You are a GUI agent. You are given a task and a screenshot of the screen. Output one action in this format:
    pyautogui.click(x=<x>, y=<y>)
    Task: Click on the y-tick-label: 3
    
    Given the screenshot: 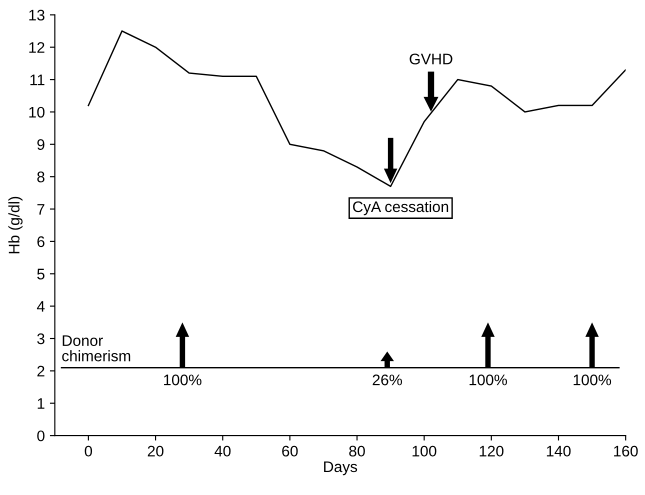 What is the action you would take?
    pyautogui.click(x=40, y=338)
    